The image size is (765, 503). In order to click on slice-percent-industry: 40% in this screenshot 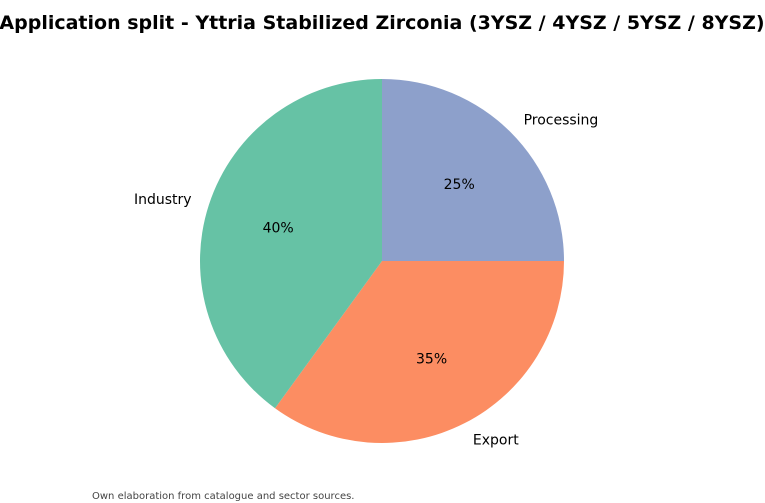, I will do `click(278, 228)`.